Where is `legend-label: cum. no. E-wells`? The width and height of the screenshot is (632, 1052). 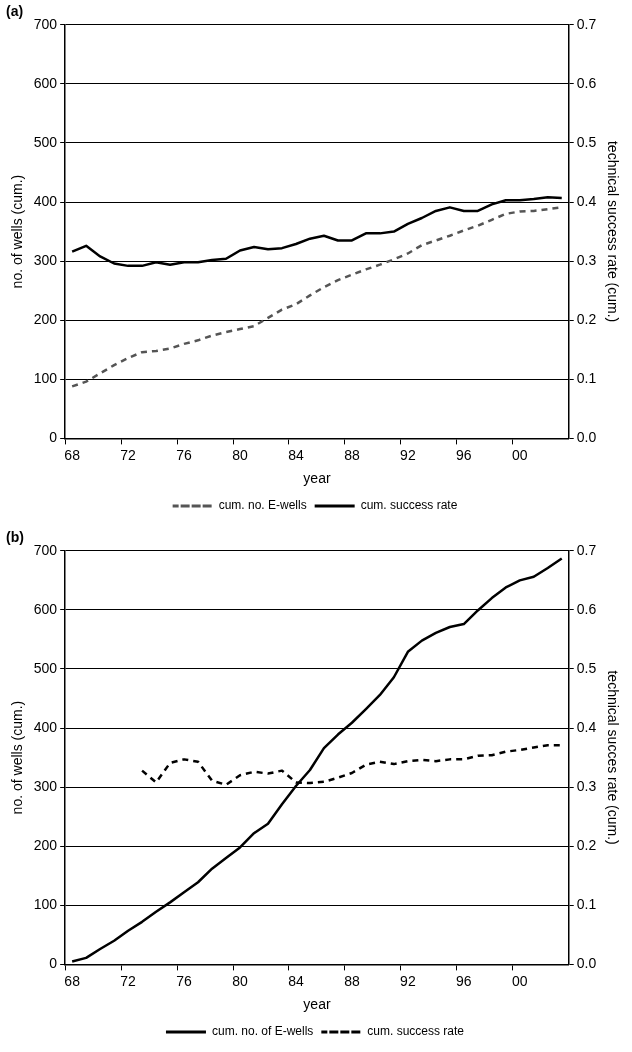
legend-label: cum. no. E-wells is located at coordinates (262, 505).